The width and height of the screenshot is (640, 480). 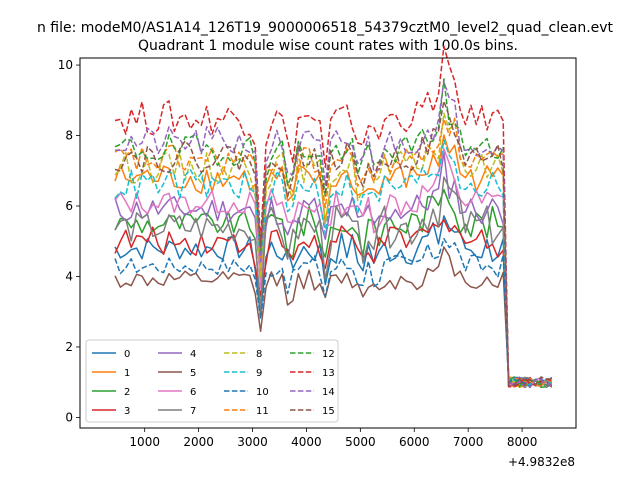 What do you see at coordinates (69, 276) in the screenshot?
I see `y-tick-label: 4` at bounding box center [69, 276].